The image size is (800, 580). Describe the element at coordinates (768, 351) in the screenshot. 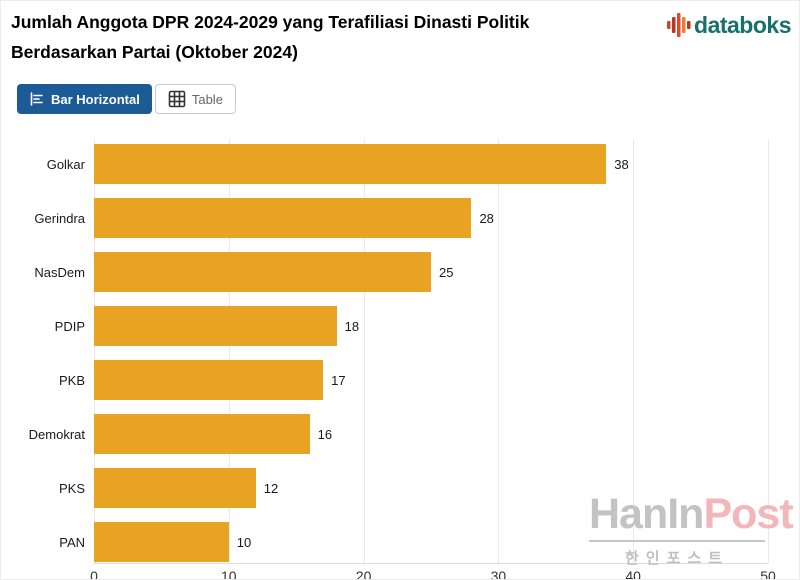

I see `gridline-x50` at that location.